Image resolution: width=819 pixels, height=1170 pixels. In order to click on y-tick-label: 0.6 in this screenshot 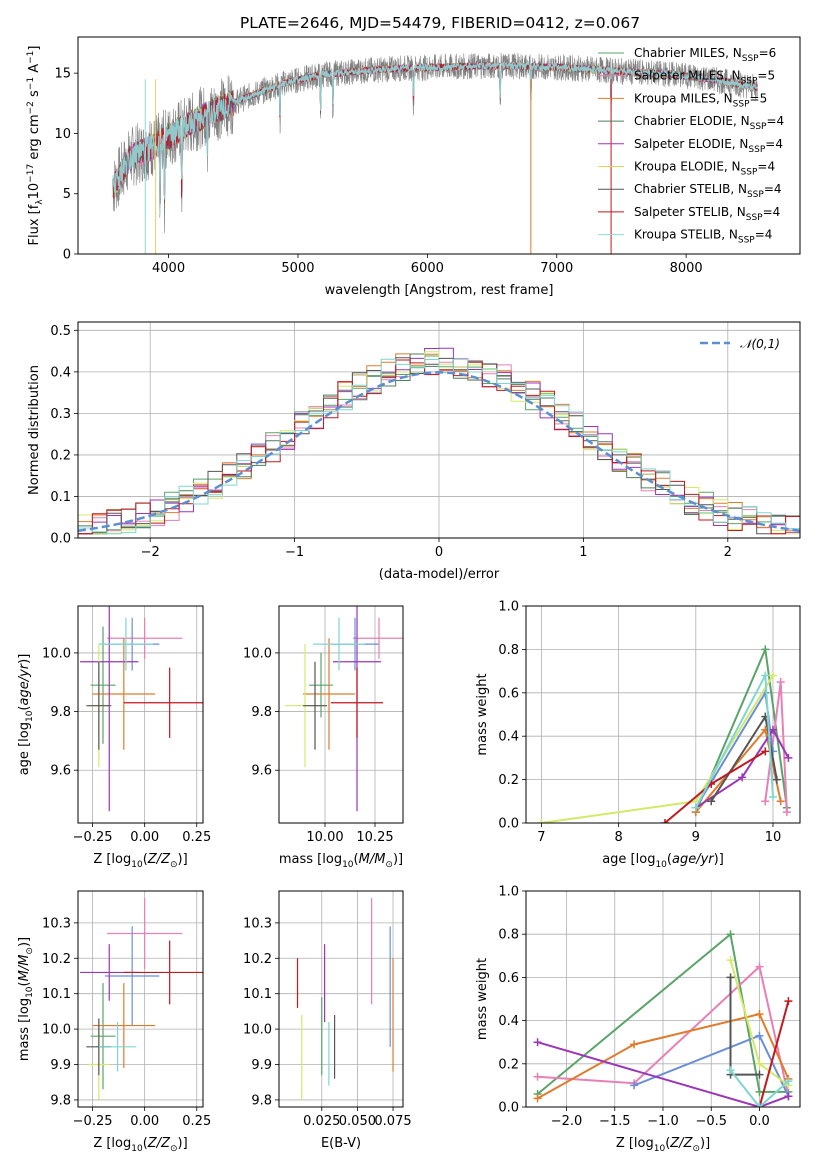, I will do `click(508, 978)`.